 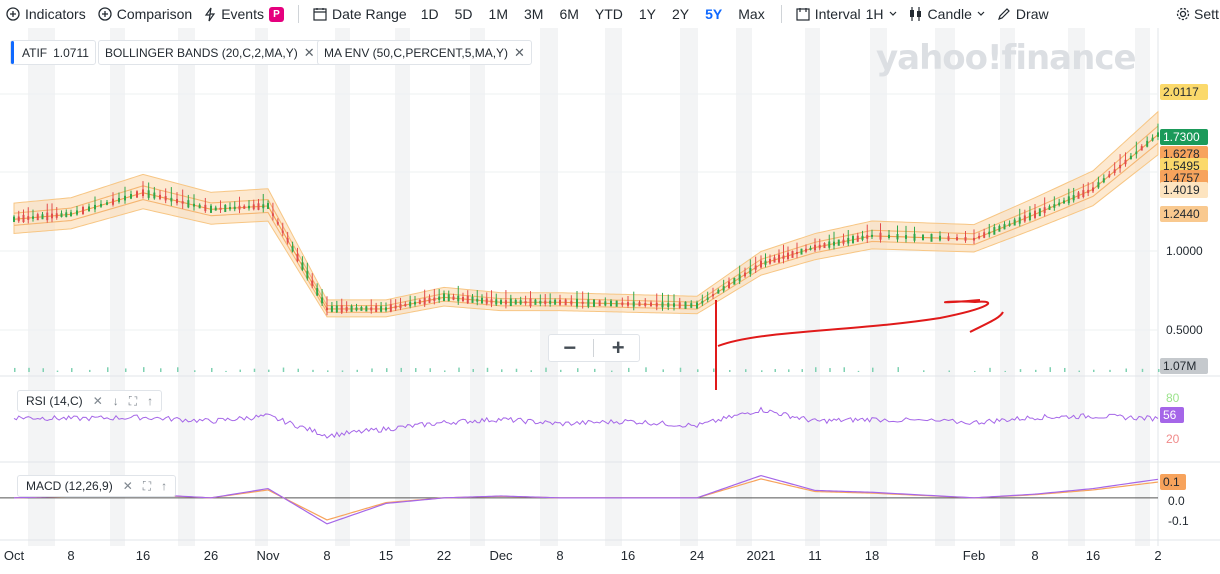 What do you see at coordinates (69, 486) in the screenshot?
I see `macd-label: MACD (12,26,9)` at bounding box center [69, 486].